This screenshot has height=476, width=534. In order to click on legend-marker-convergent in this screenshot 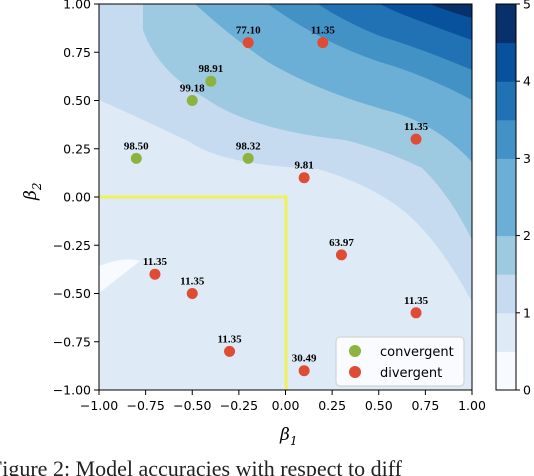, I will do `click(355, 351)`.